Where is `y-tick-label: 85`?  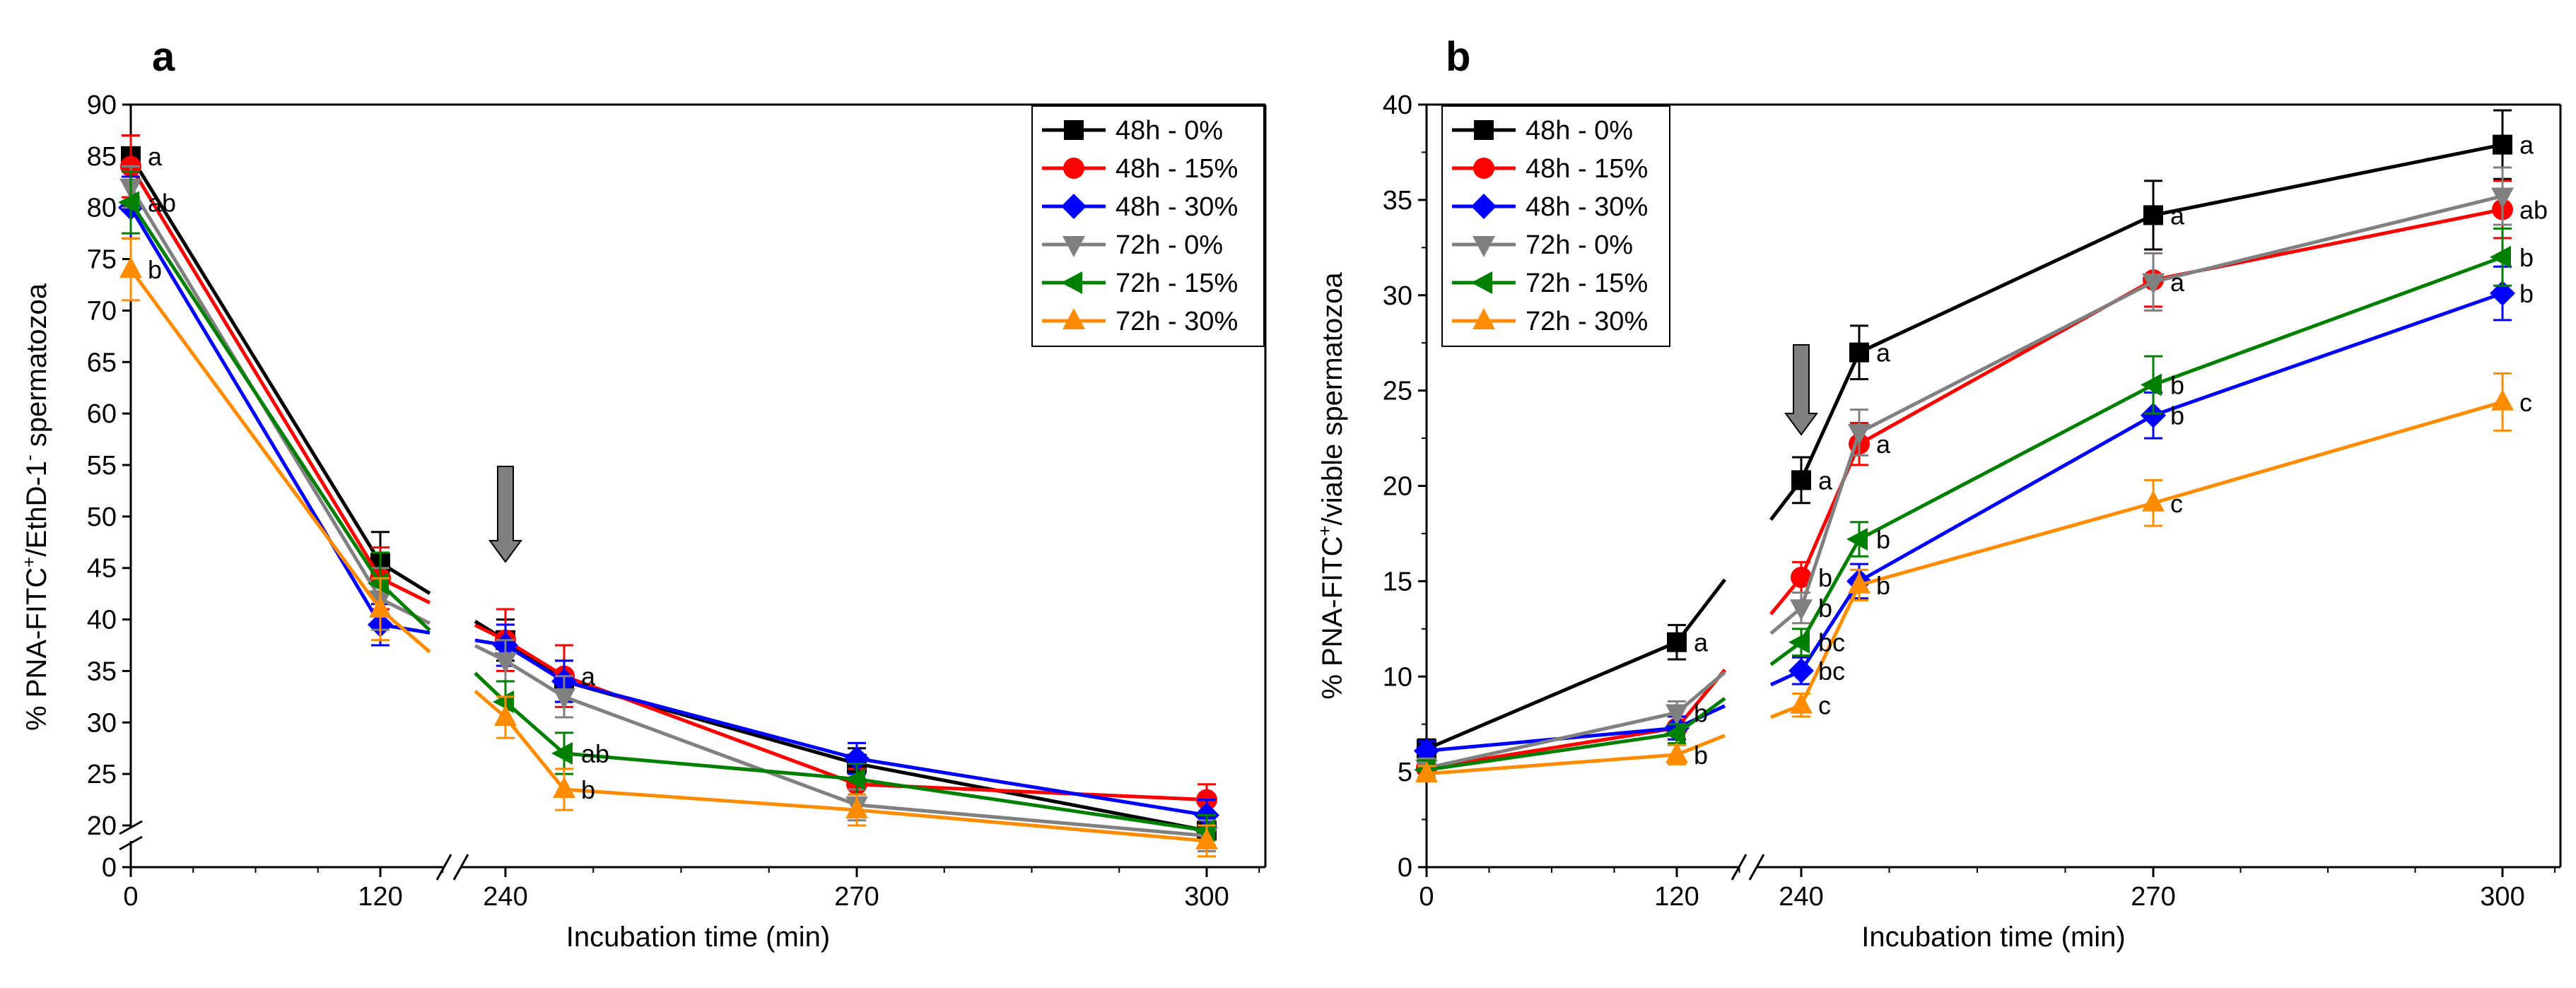
y-tick-label: 85 is located at coordinates (102, 157).